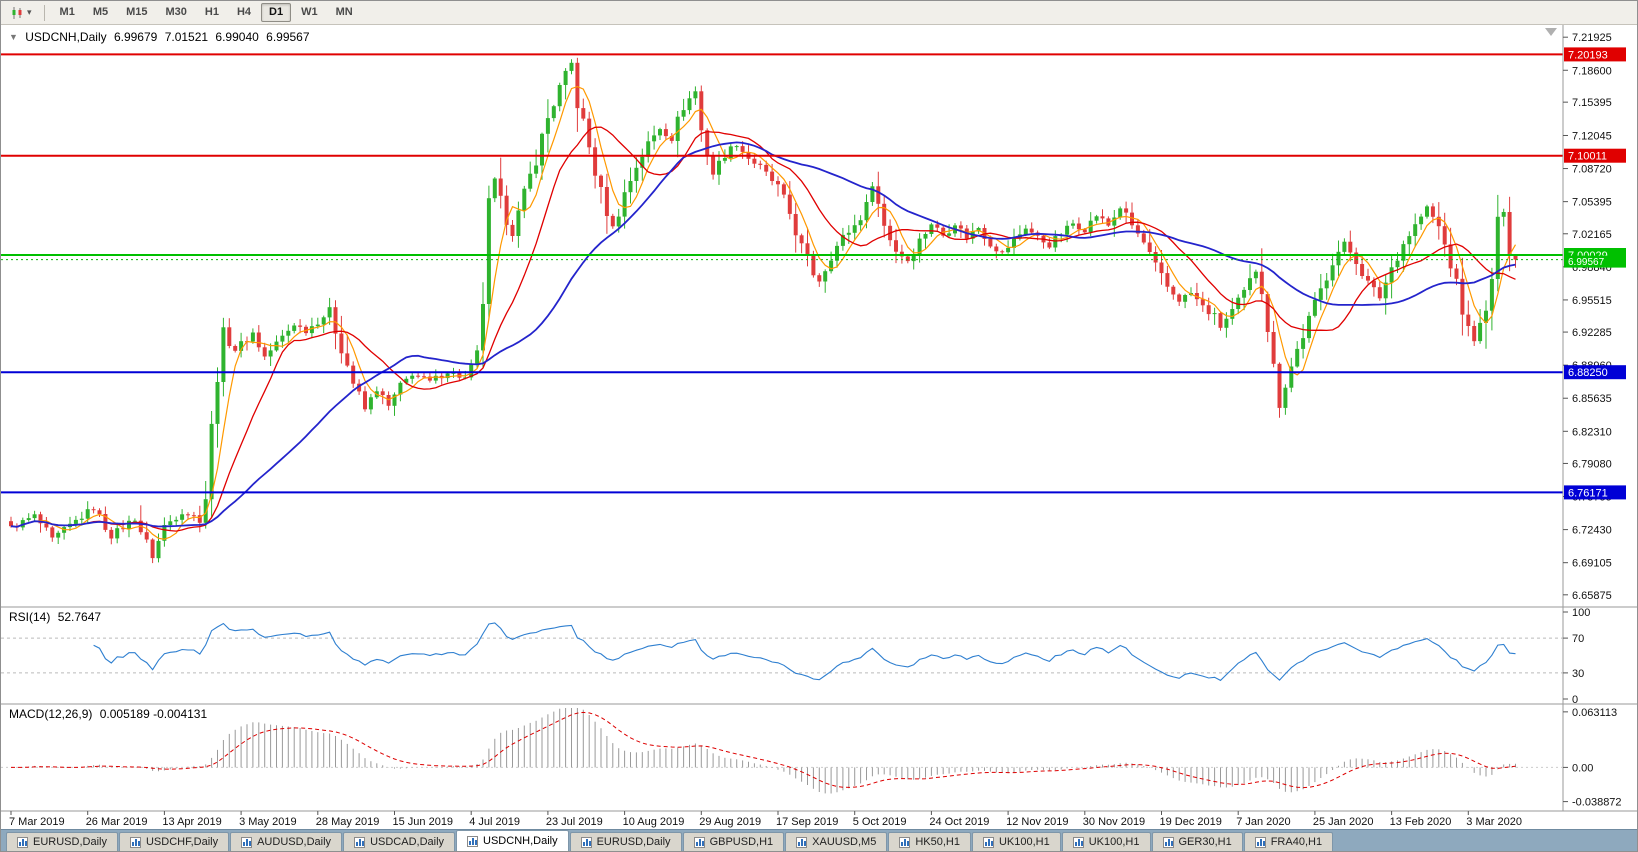 This screenshot has height=852, width=1638. Describe the element at coordinates (1592, 38) in the screenshot. I see `price-tick-label: 7.21925` at that location.